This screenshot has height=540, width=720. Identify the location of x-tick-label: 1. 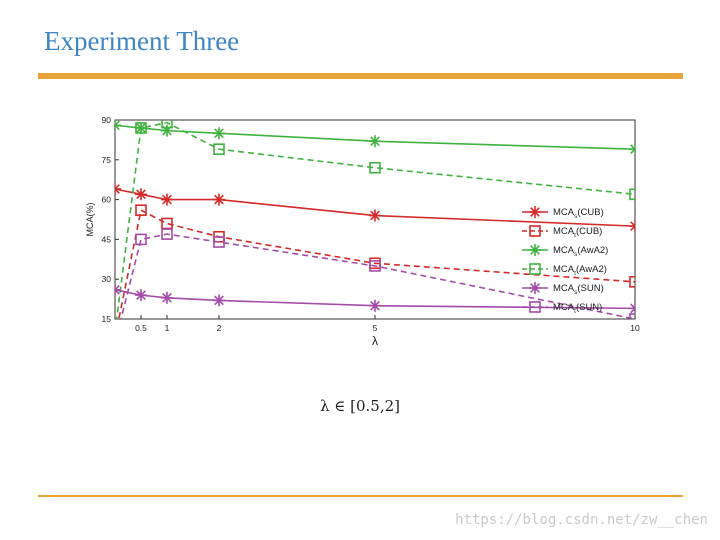
(167, 328).